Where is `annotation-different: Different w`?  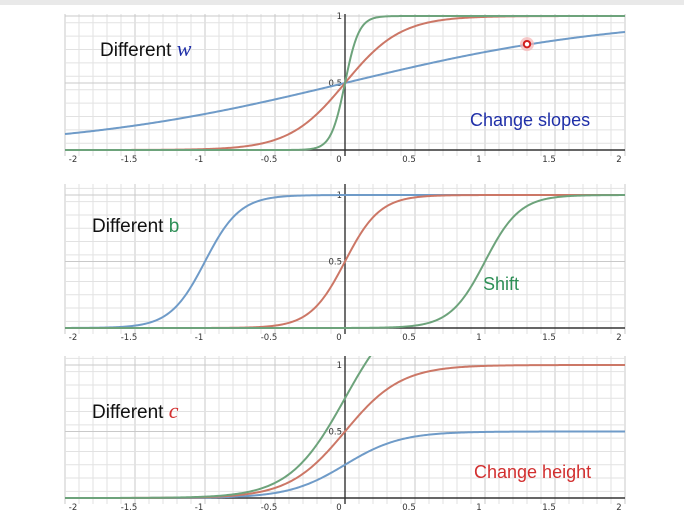 annotation-different: Different w is located at coordinates (146, 48).